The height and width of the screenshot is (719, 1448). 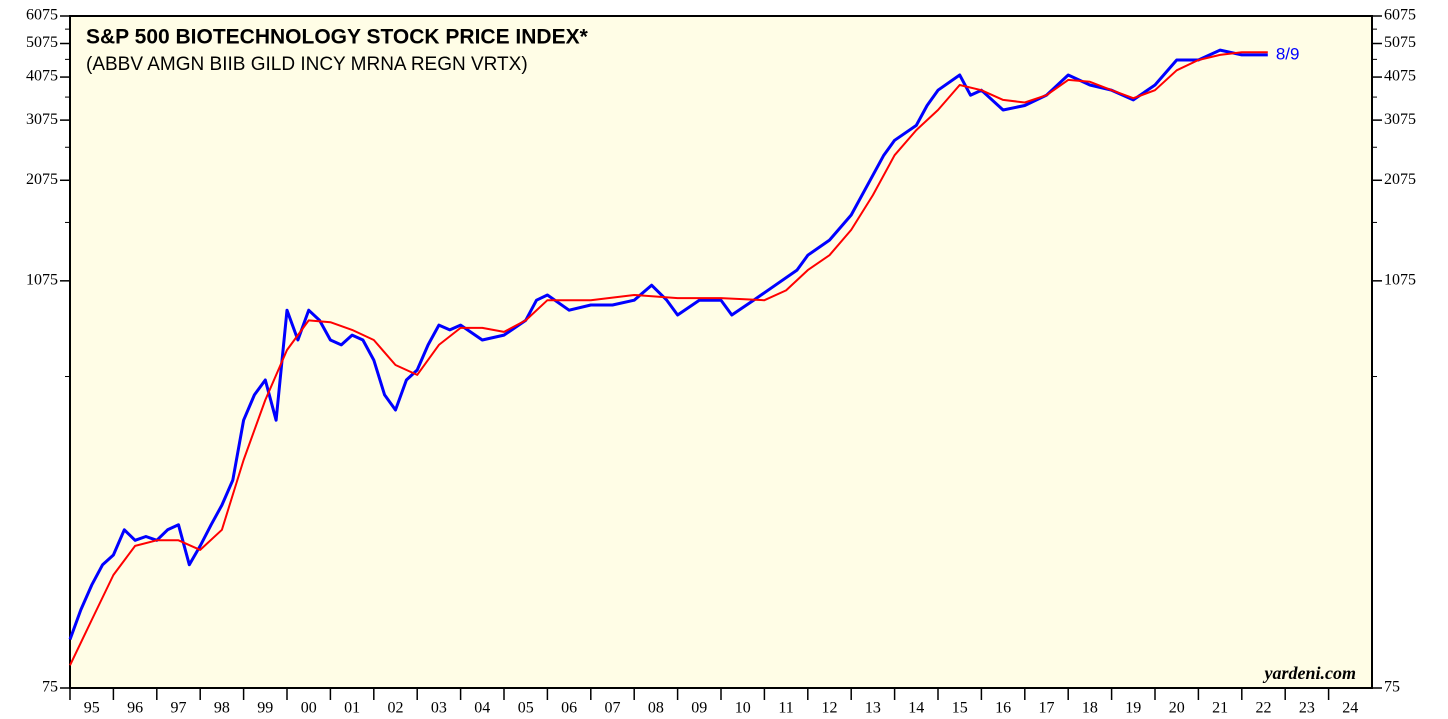 I want to click on y-tick-label: 4075, so click(x=42, y=76).